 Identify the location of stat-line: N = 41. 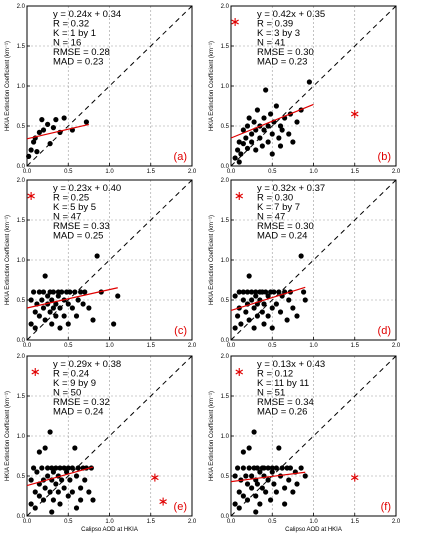
(271, 43).